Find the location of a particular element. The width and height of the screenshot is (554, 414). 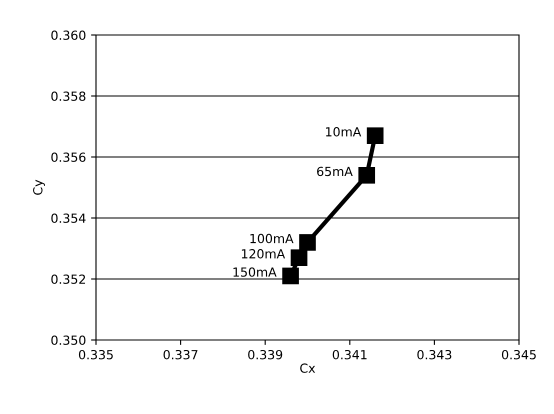

x-tick-label: 0.343 is located at coordinates (434, 355).